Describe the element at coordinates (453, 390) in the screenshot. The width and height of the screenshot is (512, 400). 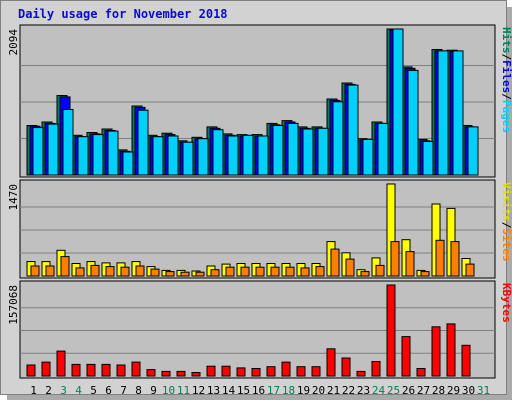
I see `x-tick-day-29: 29` at that location.